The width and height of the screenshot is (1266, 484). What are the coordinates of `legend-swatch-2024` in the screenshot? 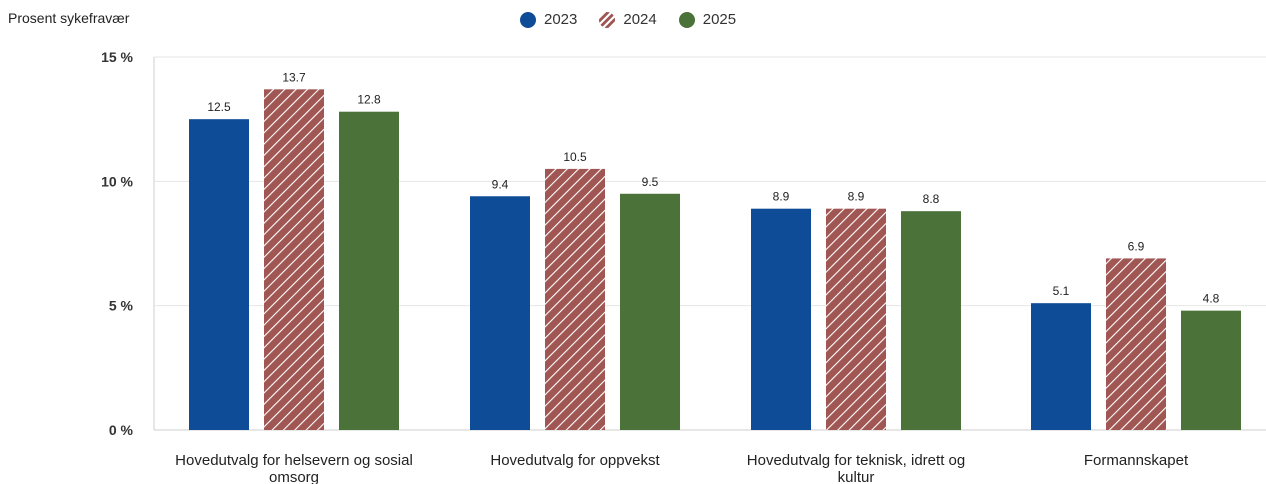 It's located at (607, 19).